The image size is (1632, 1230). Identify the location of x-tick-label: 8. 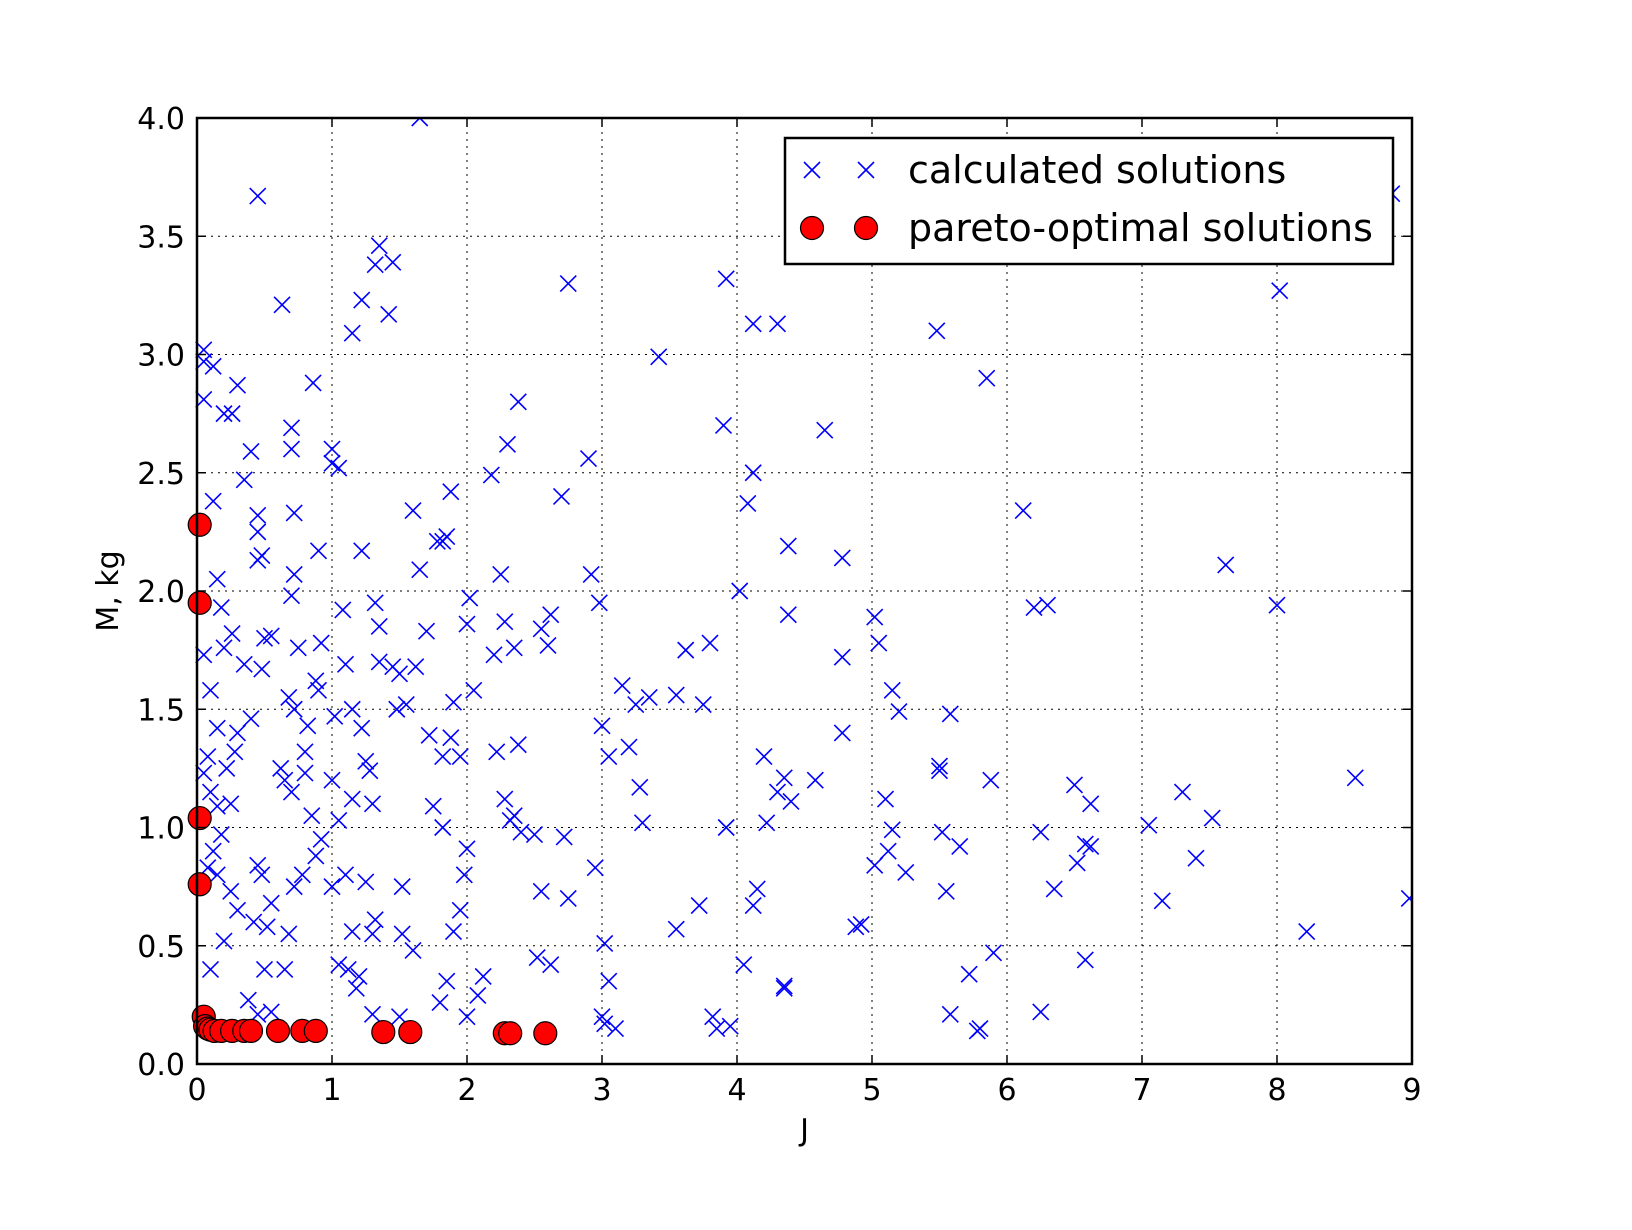
(1276, 1090).